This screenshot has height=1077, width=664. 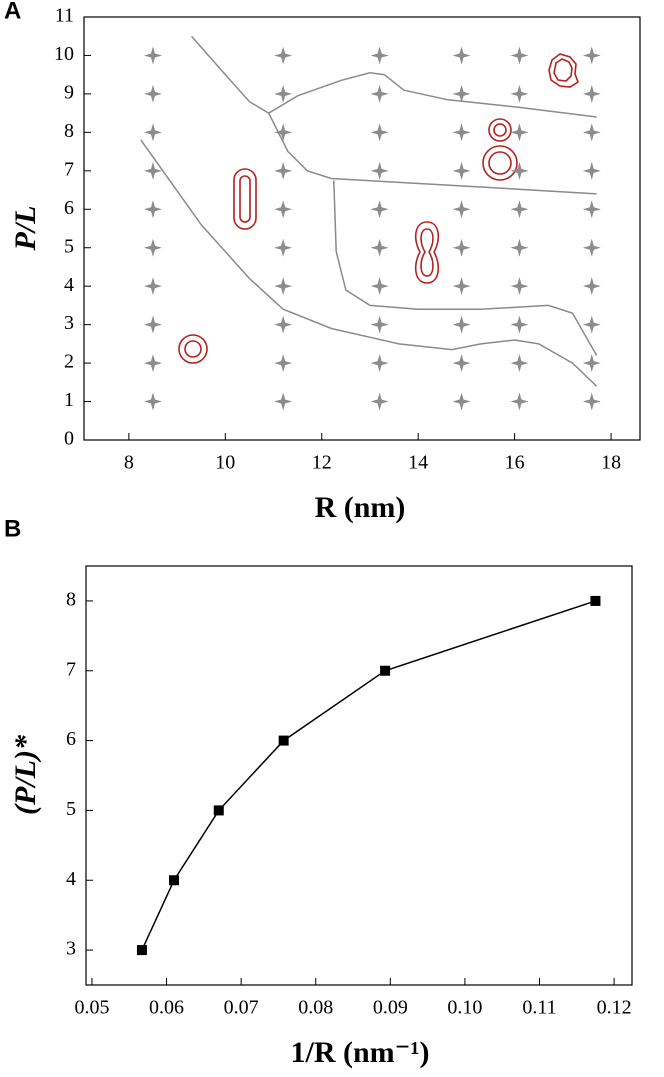 I want to click on x-tick-label: 8, so click(x=129, y=463).